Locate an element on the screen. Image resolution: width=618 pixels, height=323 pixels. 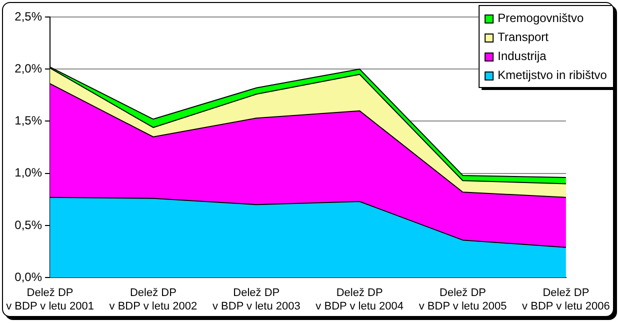
x-tick-label: Delež DP v BDP v letu 2001 is located at coordinates (50, 299).